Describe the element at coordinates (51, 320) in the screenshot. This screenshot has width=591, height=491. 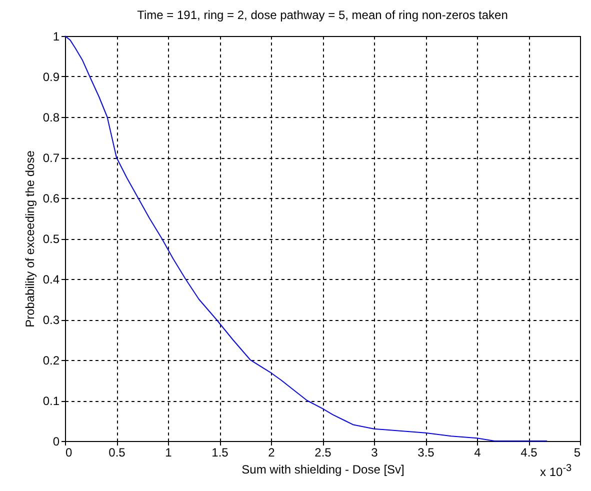
I see `y-tick-label: 0.3` at that location.